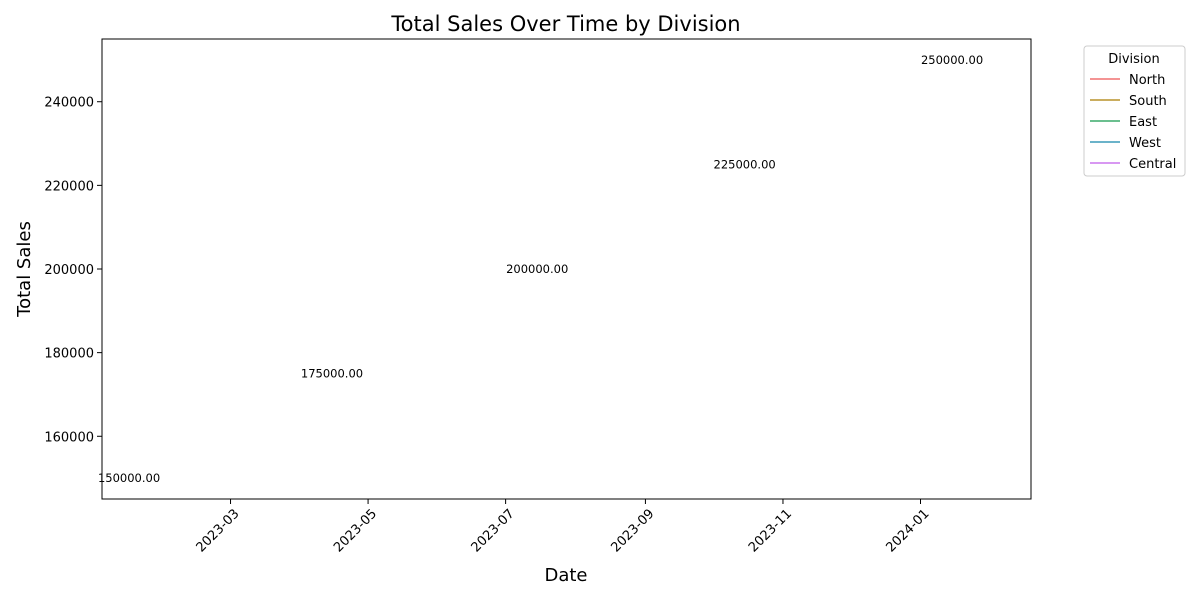 This screenshot has height=600, width=1200. Describe the element at coordinates (632, 530) in the screenshot. I see `x-tick-label: 2023-09` at that location.